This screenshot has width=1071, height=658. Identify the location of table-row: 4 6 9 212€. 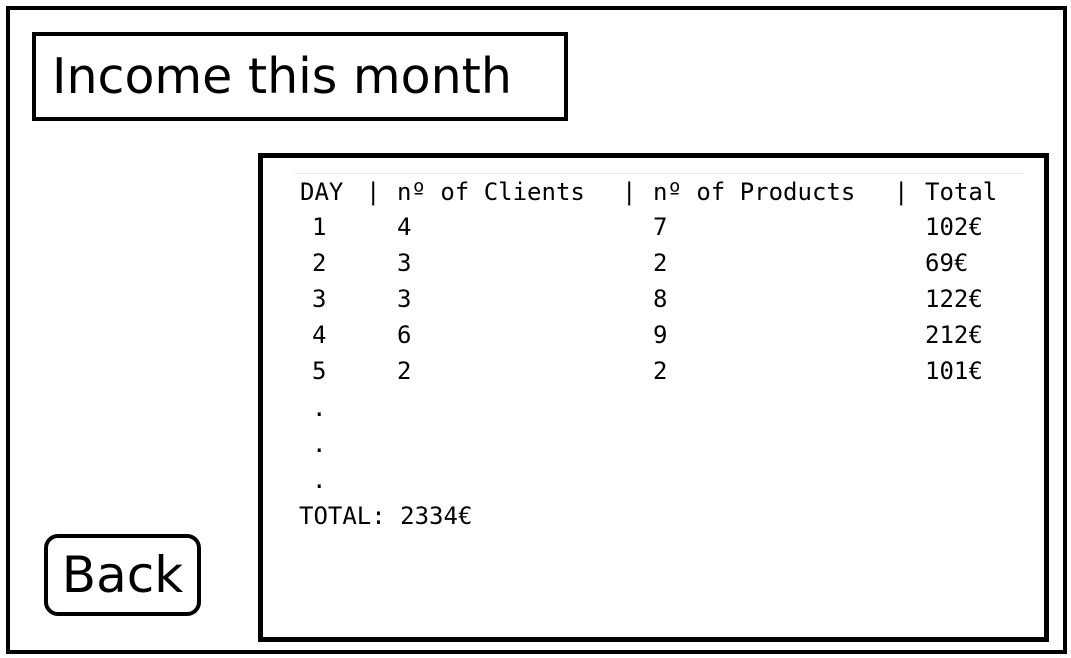
(659, 335).